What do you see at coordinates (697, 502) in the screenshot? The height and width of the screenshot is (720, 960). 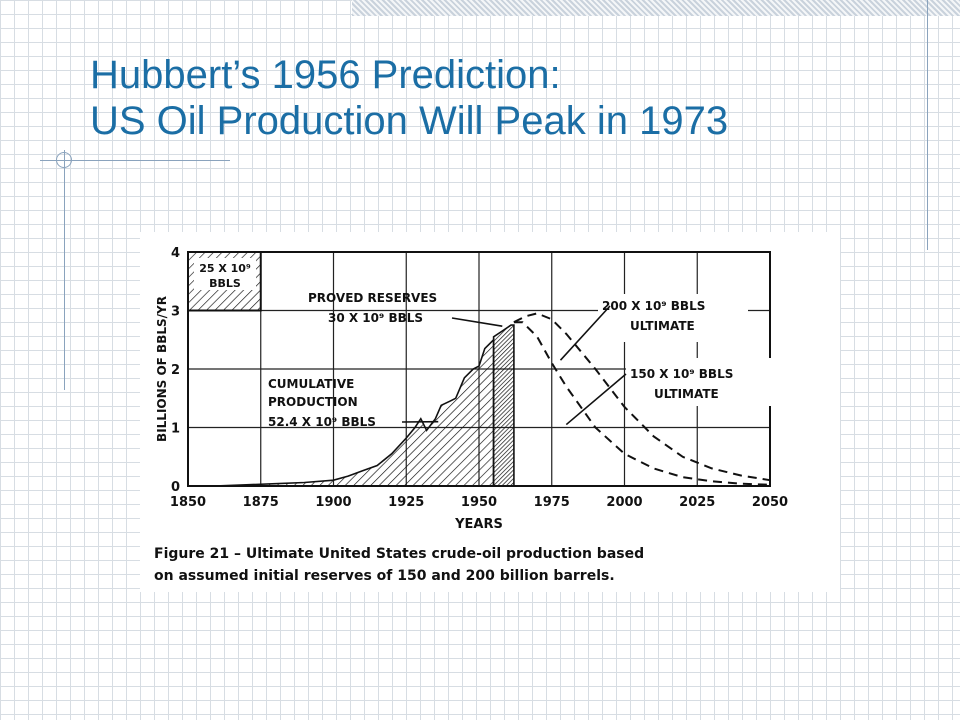 I see `x-tick-label: 2025` at bounding box center [697, 502].